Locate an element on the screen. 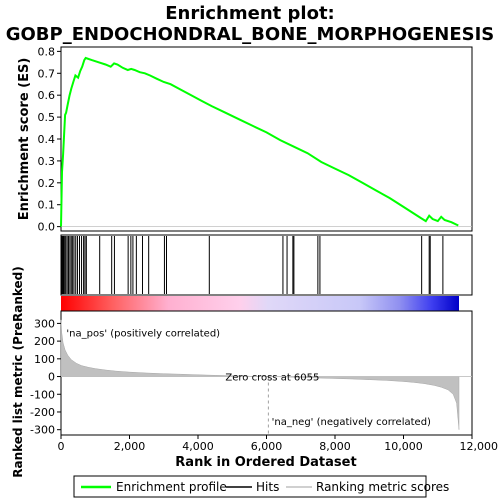  es-y-tick-label: 0.0 is located at coordinates (47, 227).